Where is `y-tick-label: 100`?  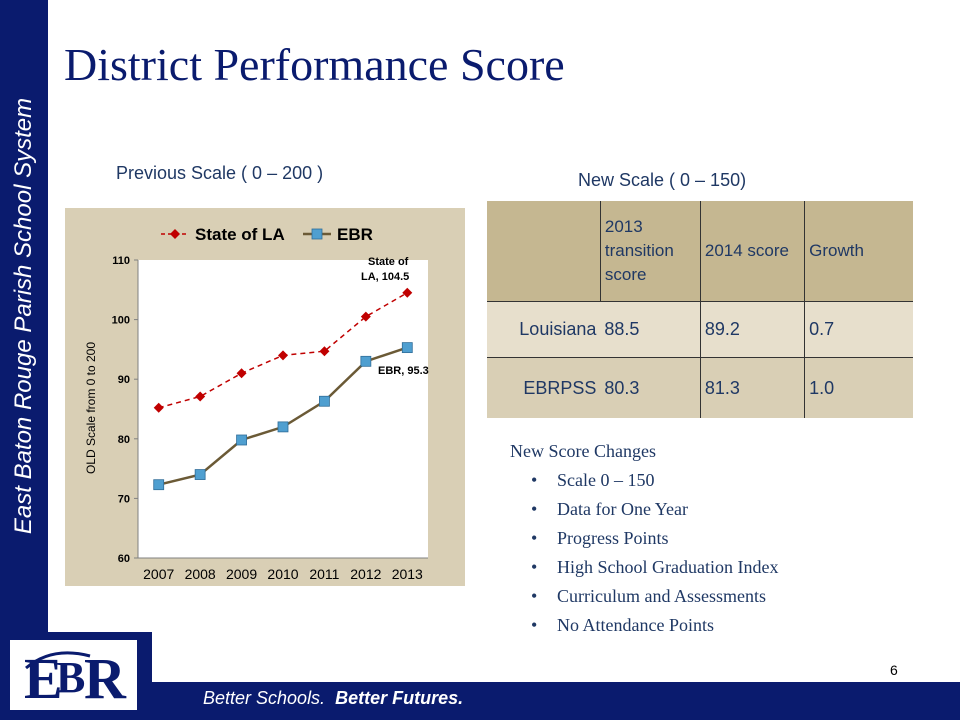
y-tick-label: 100 is located at coordinates (121, 321).